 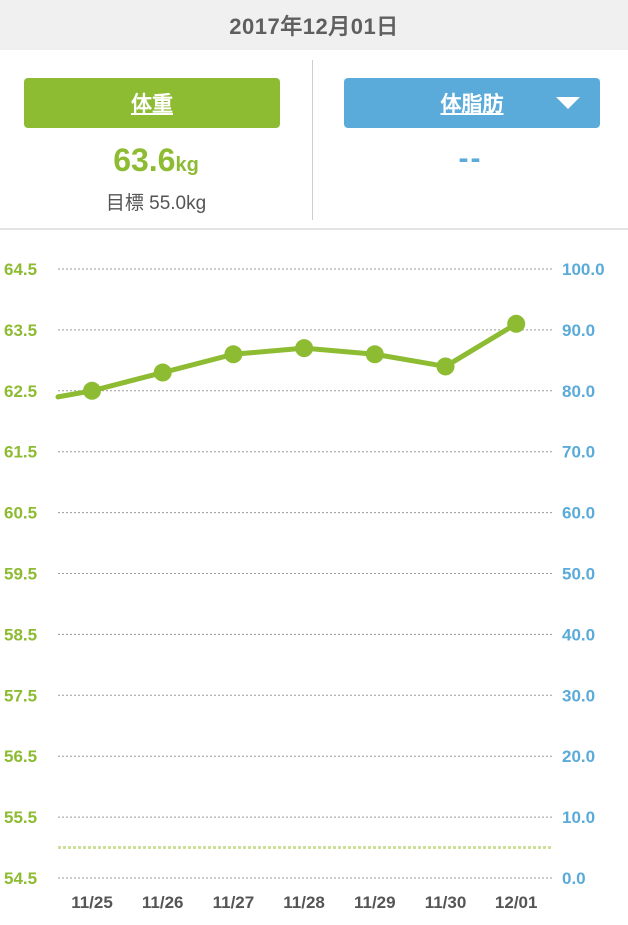 I want to click on date-label: 2017年12月01日, so click(x=314, y=26).